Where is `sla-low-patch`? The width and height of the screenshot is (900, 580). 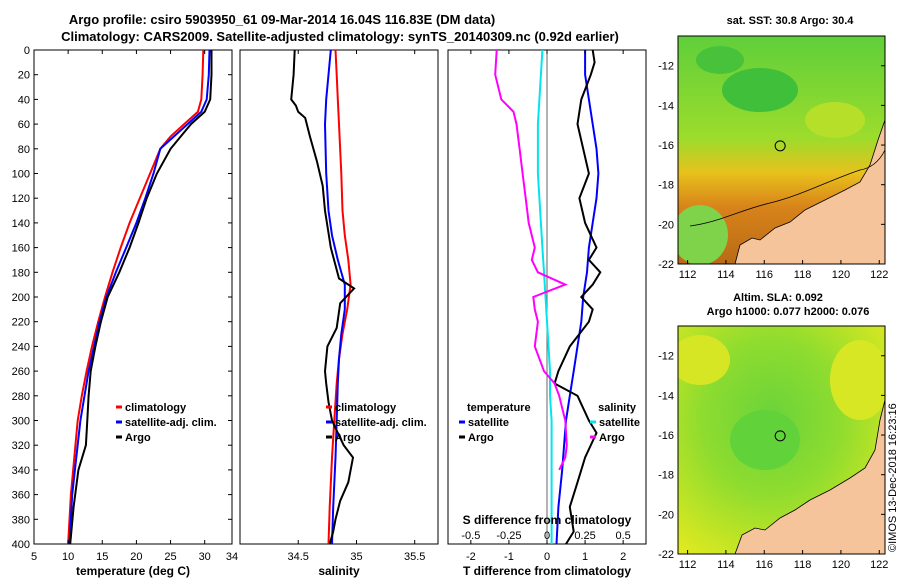
sla-low-patch is located at coordinates (765, 440).